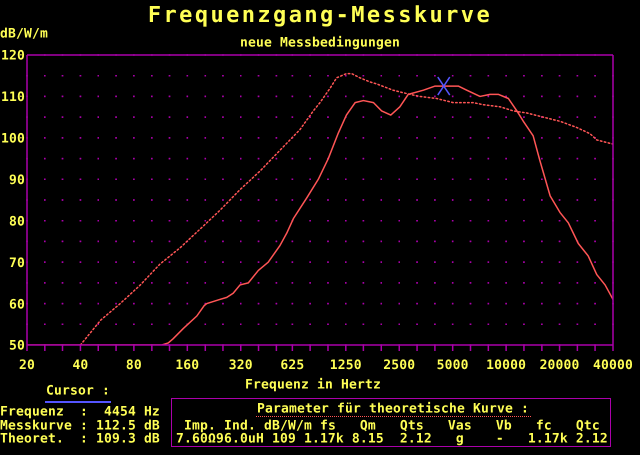 This screenshot has height=455, width=640. Describe the element at coordinates (78, 391) in the screenshot. I see `text: Cursor :` at that location.